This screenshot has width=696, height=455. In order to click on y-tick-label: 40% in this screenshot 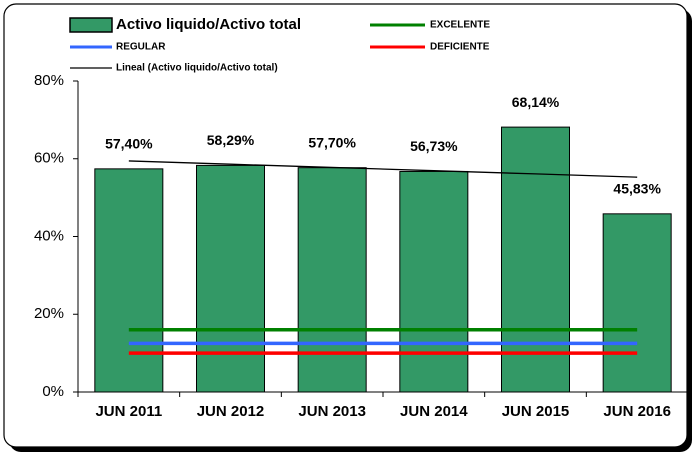, I will do `click(49, 235)`.